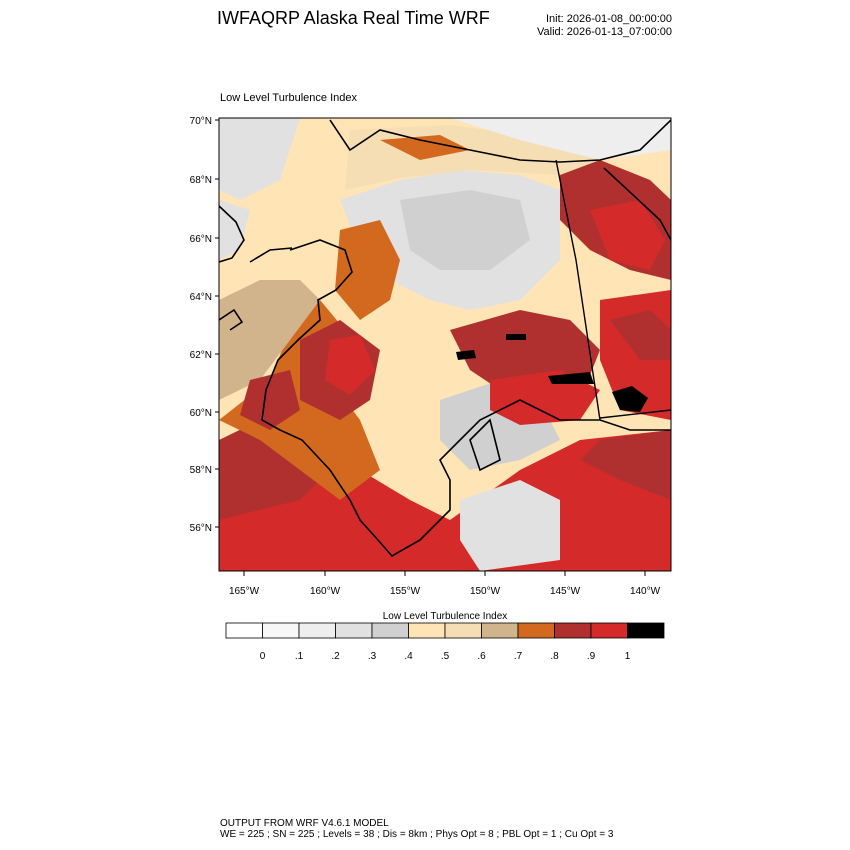  I want to click on colorbar-swatches, so click(445, 630).